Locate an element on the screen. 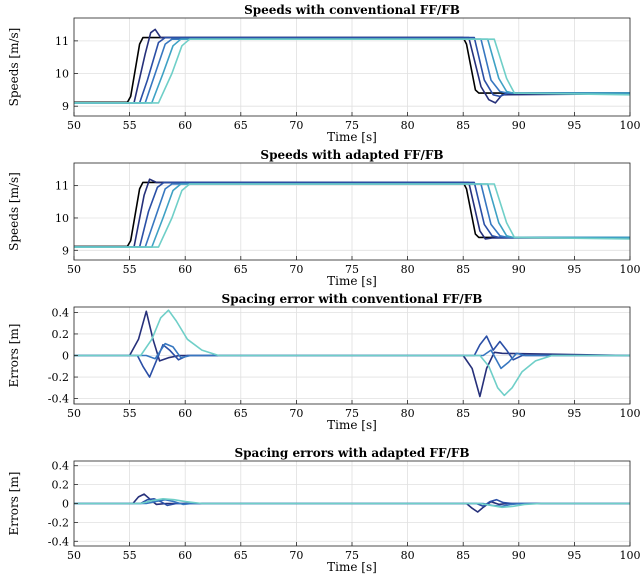 The height and width of the screenshot is (582, 641). chart-title: Spacing errors with adapted FF/FB is located at coordinates (351, 453).